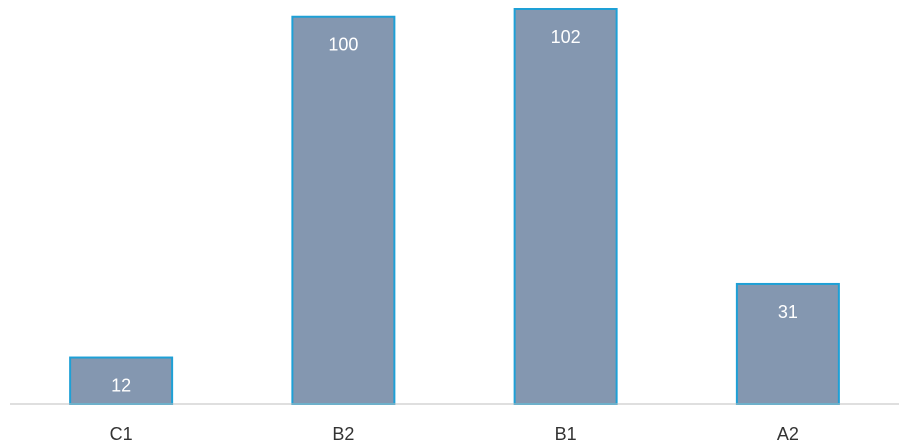  Describe the element at coordinates (565, 206) in the screenshot. I see `bar-b1` at that location.